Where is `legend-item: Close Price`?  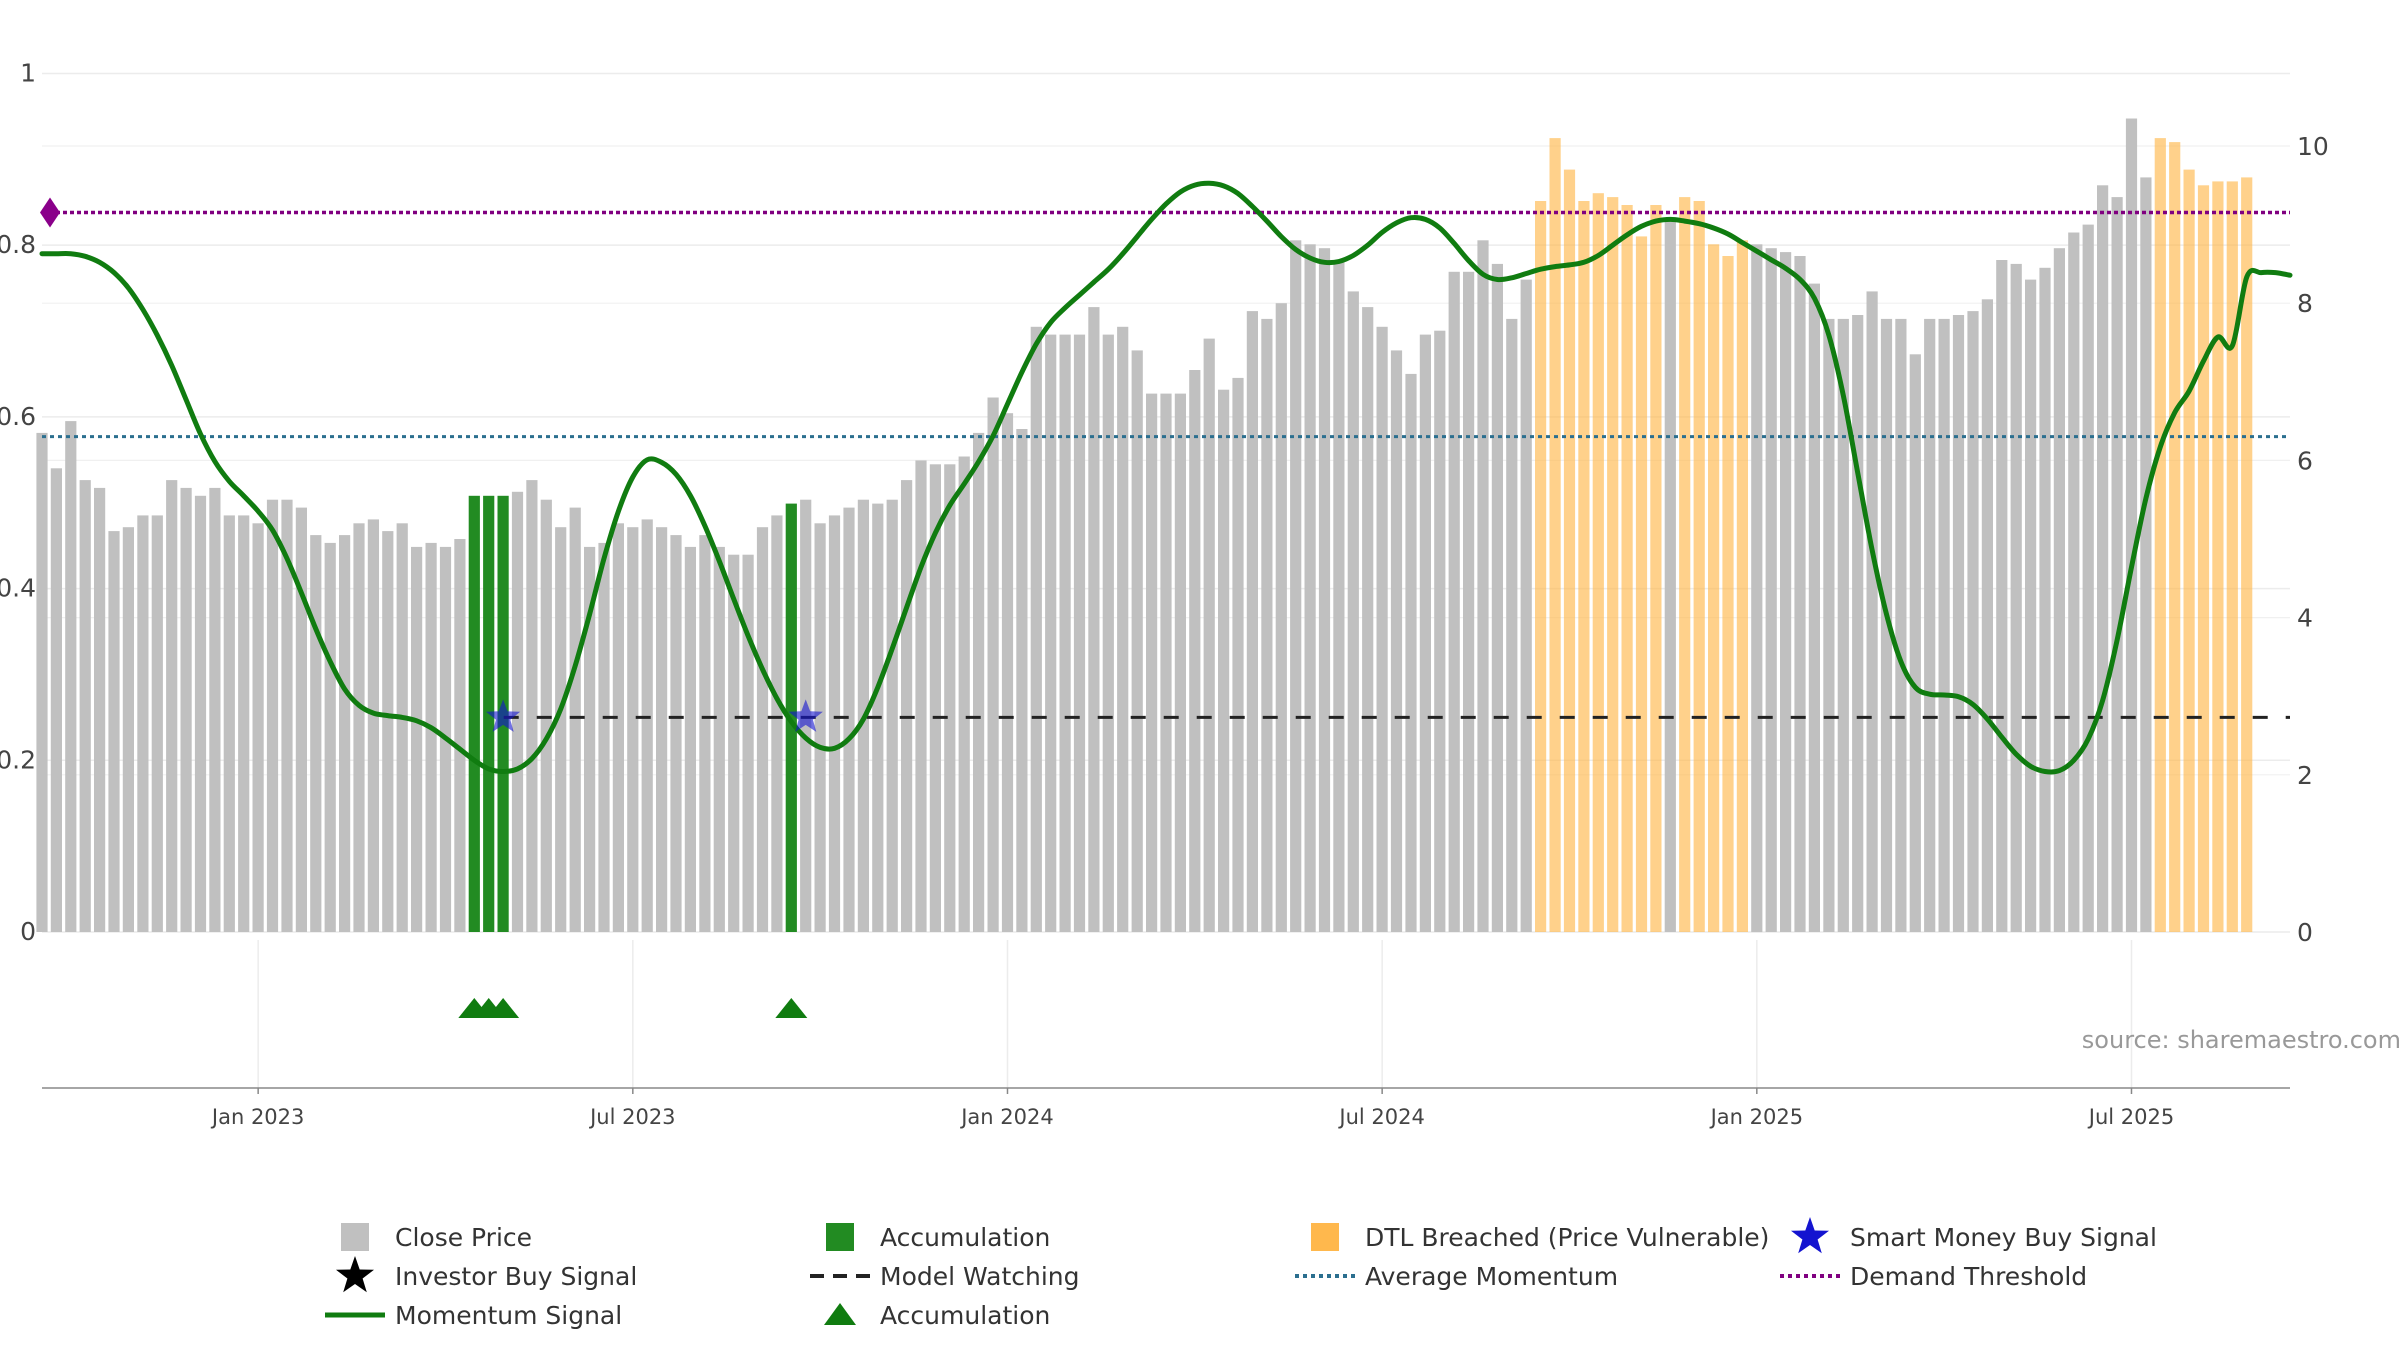
legend-item: Close Price is located at coordinates (436, 1237).